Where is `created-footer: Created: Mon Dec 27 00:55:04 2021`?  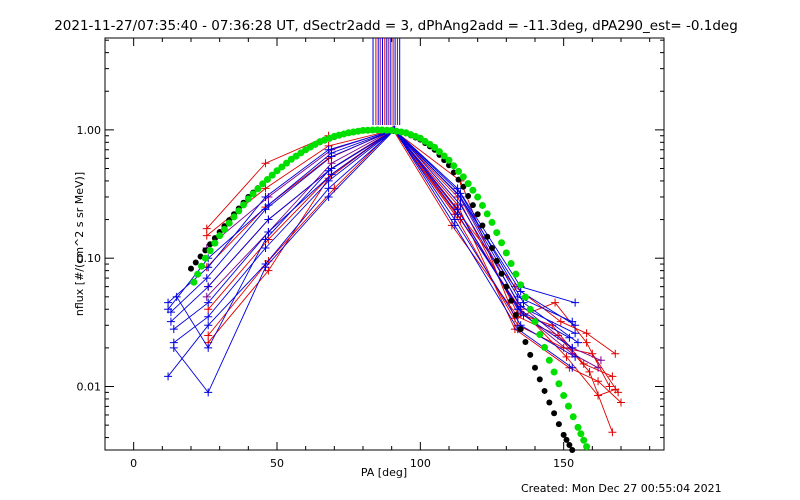
created-footer: Created: Mon Dec 27 00:55:04 2021 is located at coordinates (621, 488).